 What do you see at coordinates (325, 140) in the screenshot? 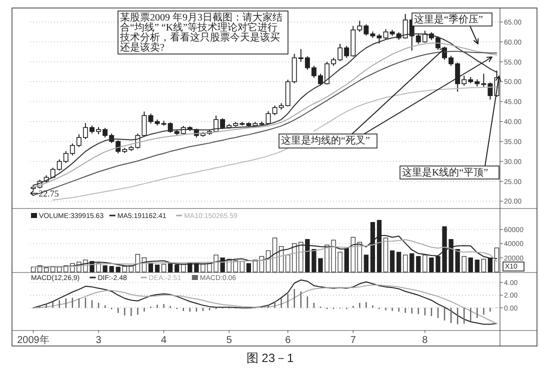
I see `annotation: 这里是均线的“死叉”` at bounding box center [325, 140].